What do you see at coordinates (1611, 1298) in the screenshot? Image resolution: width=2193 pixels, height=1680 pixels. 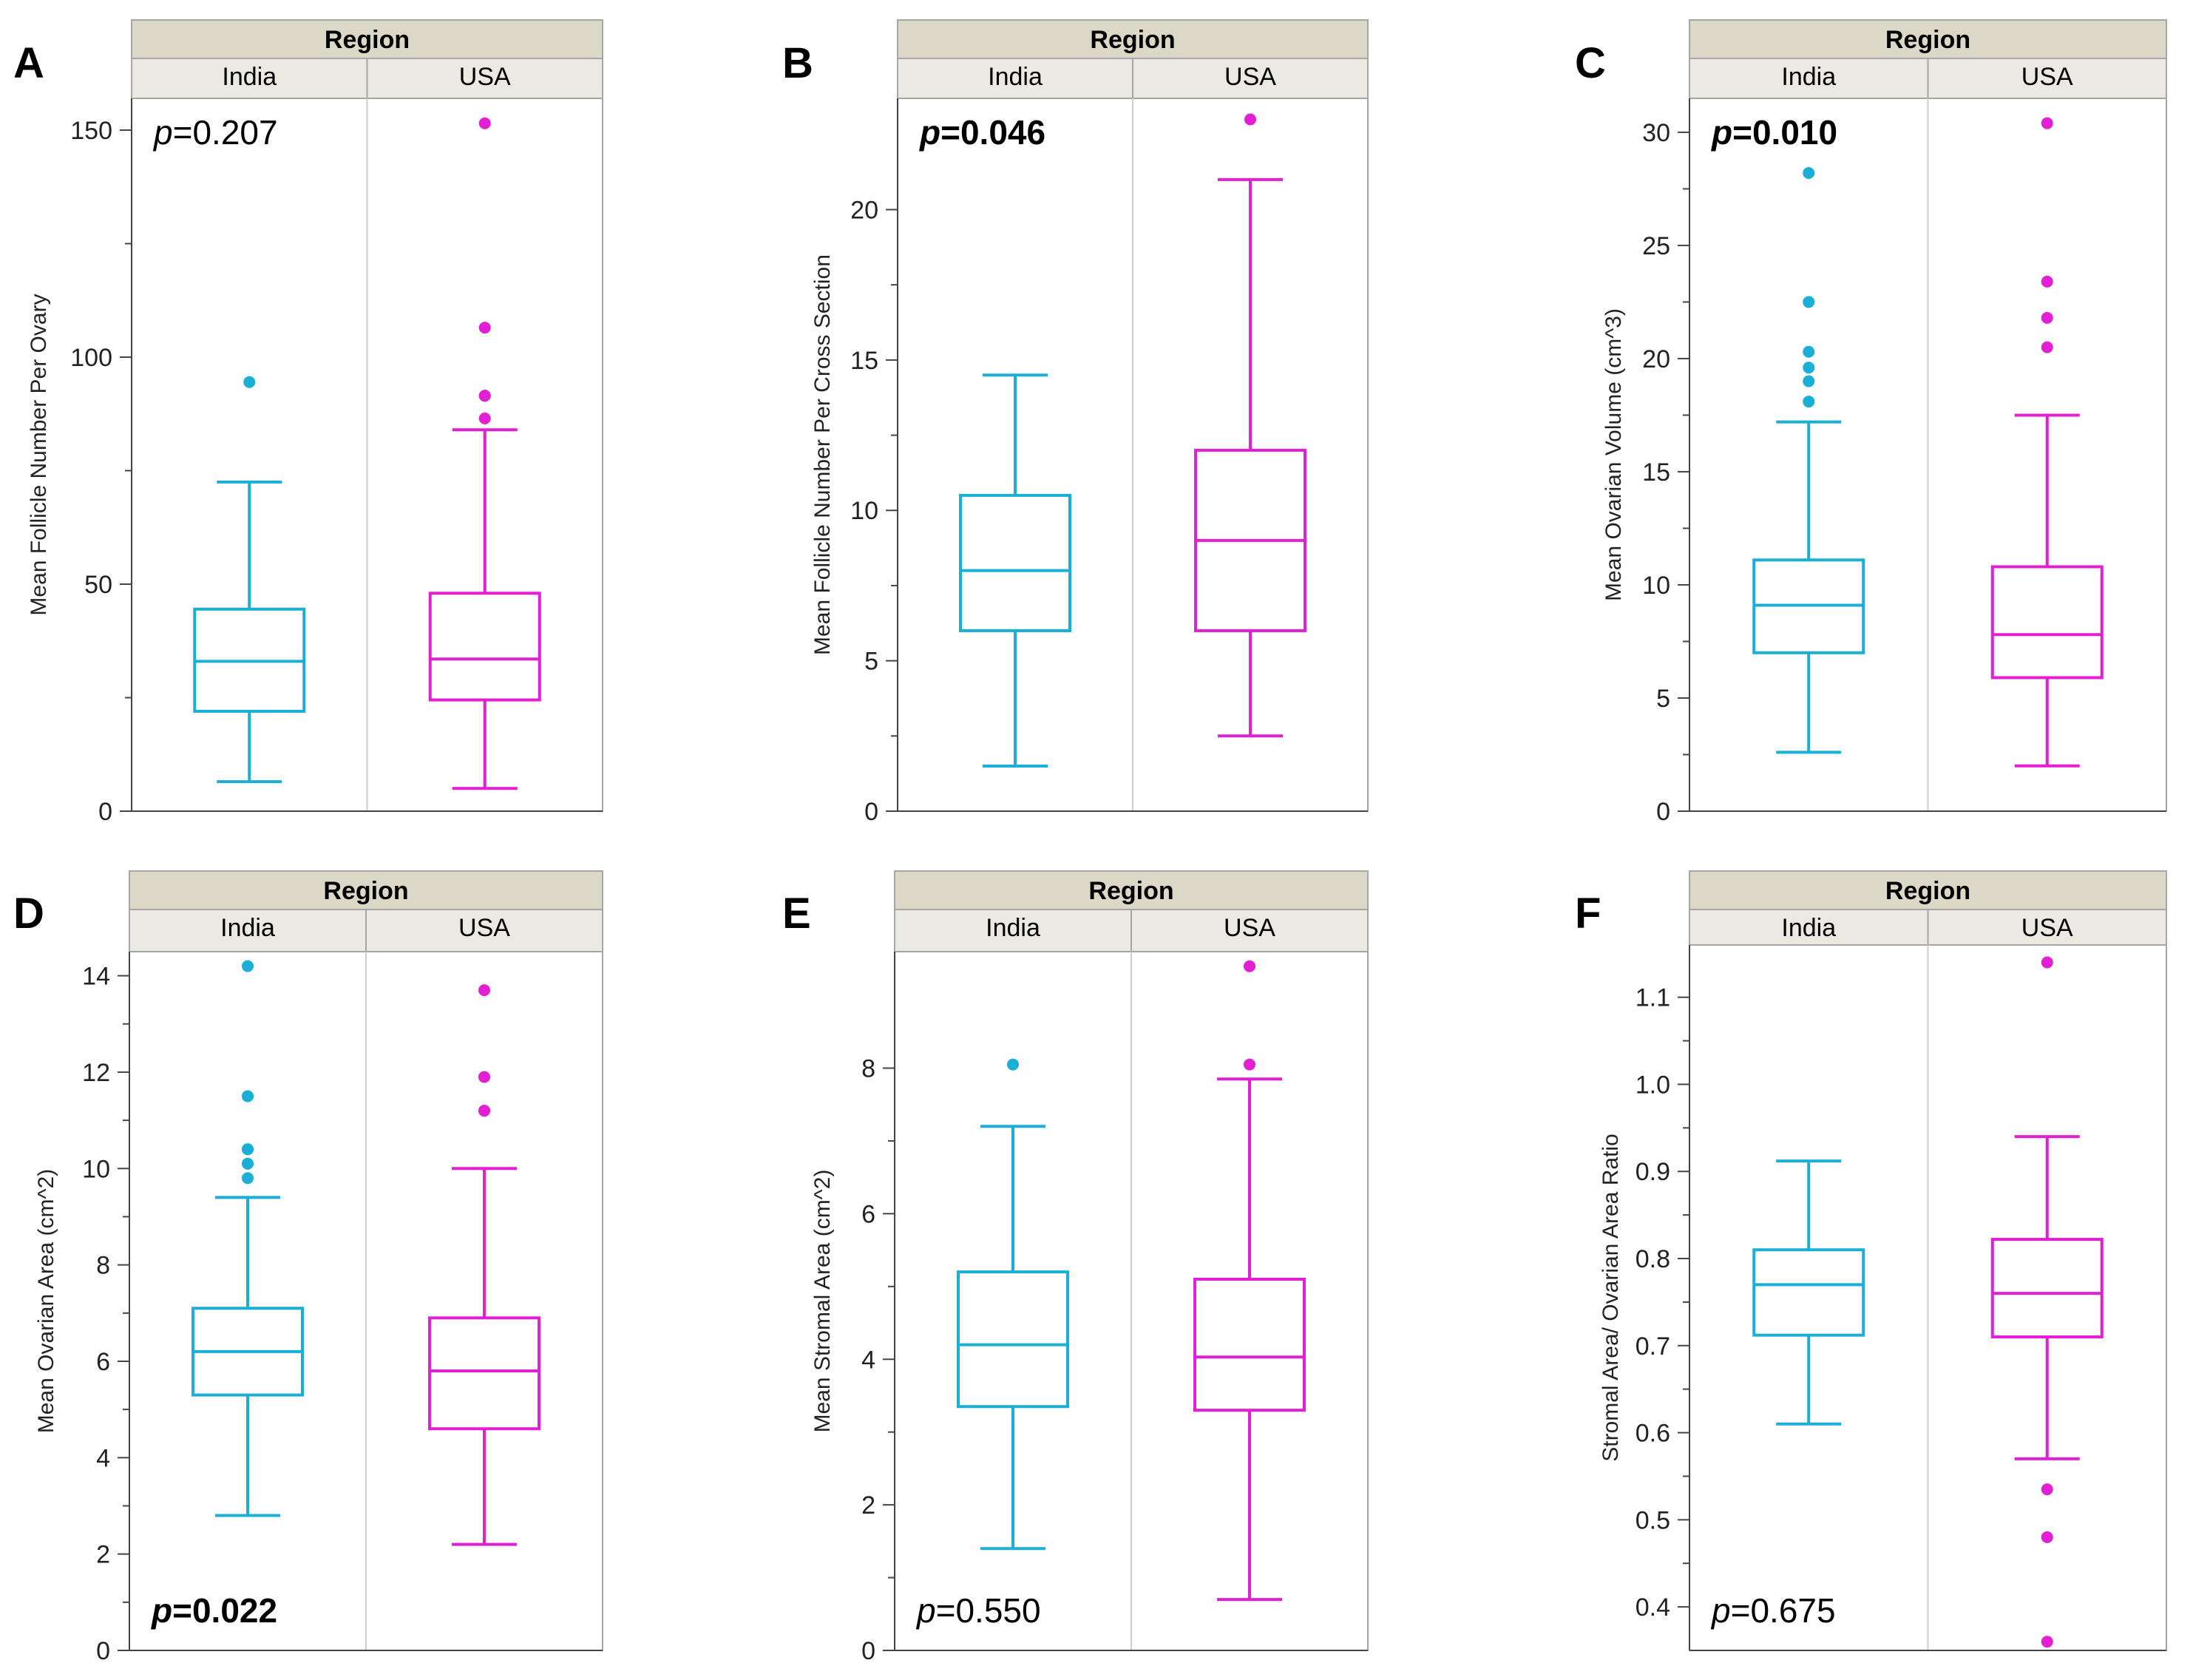 I see `y-axis-title: Stromal Area/ Ovarian Area Ratio` at bounding box center [1611, 1298].